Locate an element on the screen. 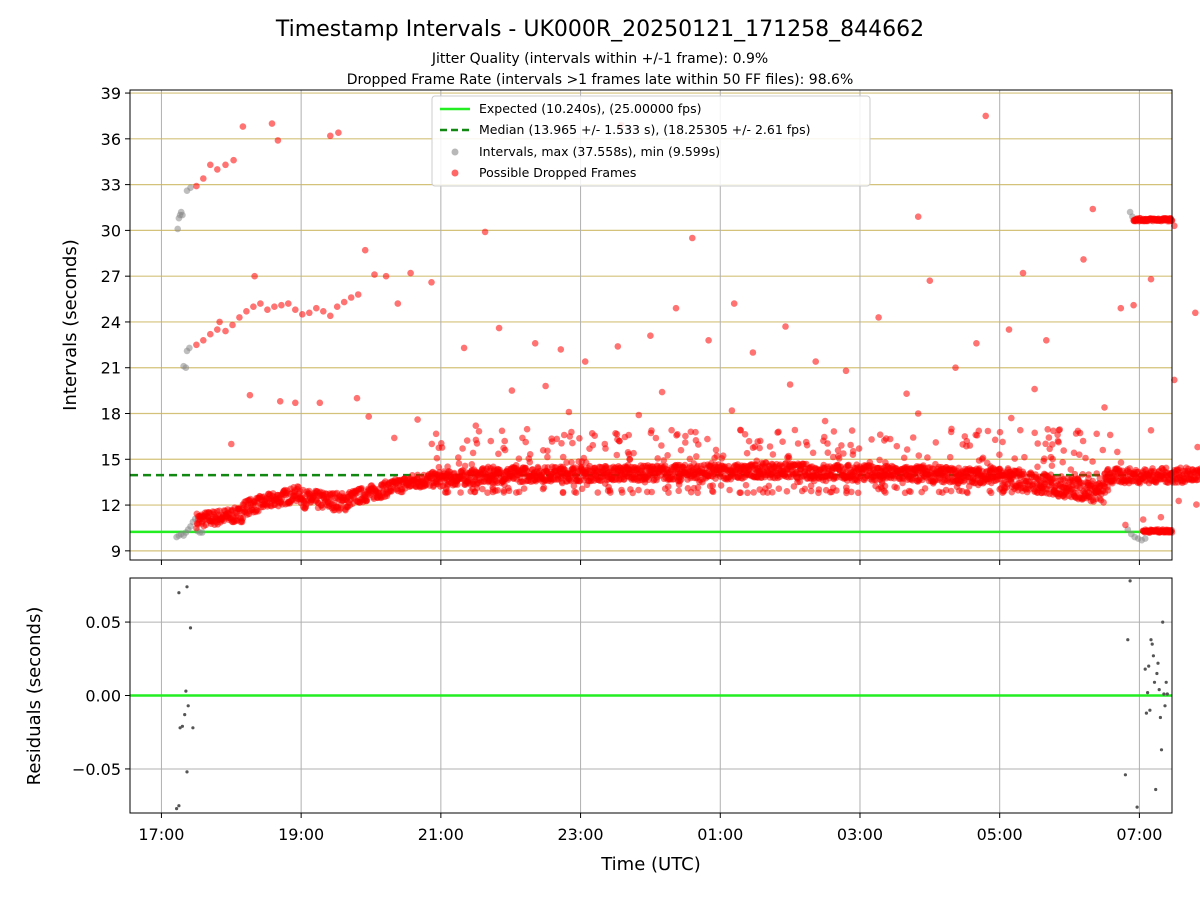 This screenshot has width=1200, height=904. x-tick-label: 07:00 is located at coordinates (1139, 834).